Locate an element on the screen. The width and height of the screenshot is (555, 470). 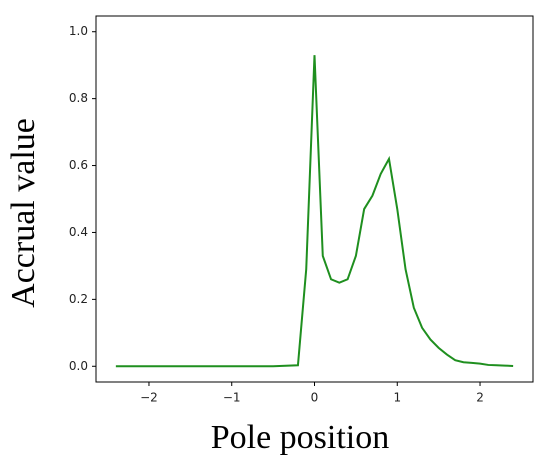
y-axis-title: Accrual value is located at coordinates (23, 213).